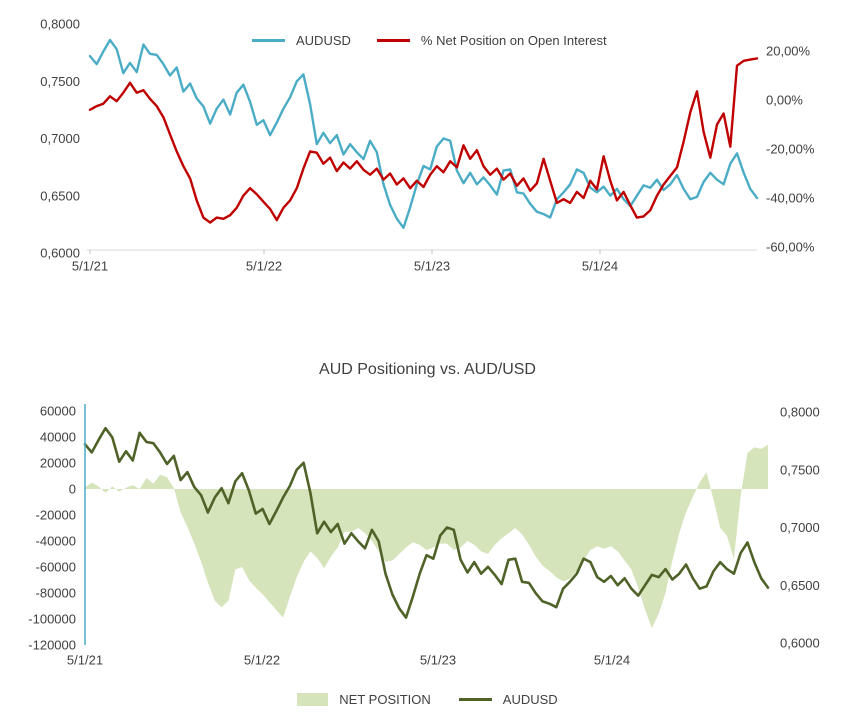 The width and height of the screenshot is (855, 724). What do you see at coordinates (800, 469) in the screenshot?
I see `right-axis-tick-label: 0,7500` at bounding box center [800, 469].